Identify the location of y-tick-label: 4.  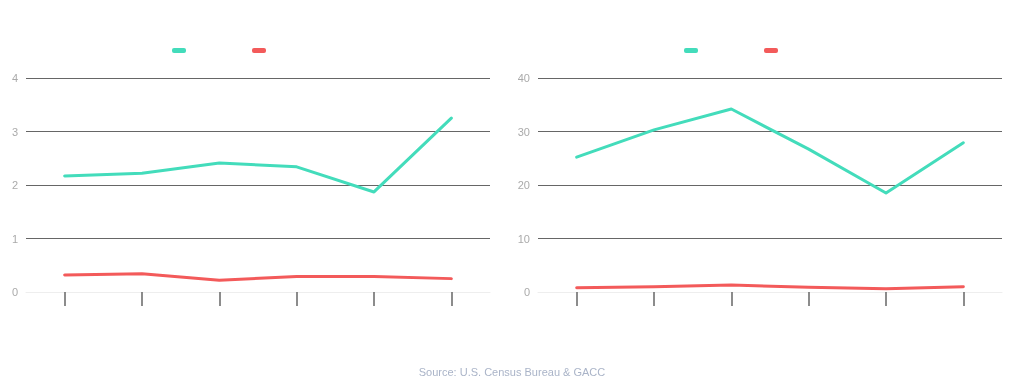
(14, 78).